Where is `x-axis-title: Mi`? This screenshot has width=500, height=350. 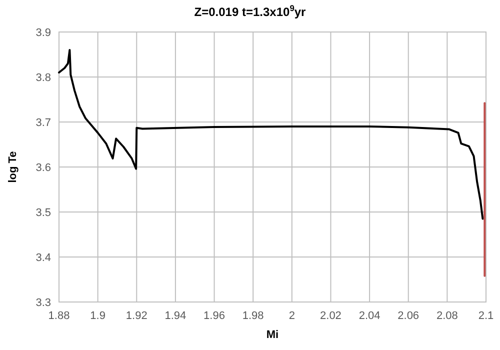 x-axis-title: Mi is located at coordinates (272, 335).